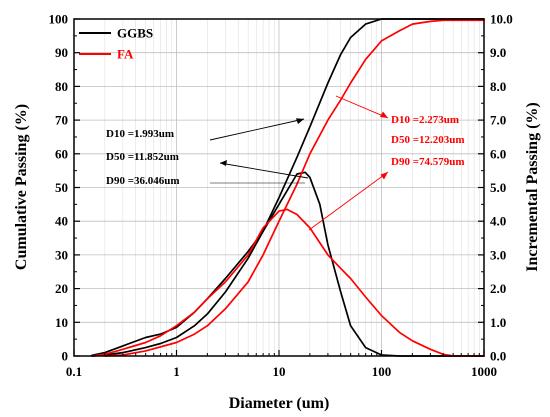 The height and width of the screenshot is (417, 550). I want to click on x-tick-label: 100, so click(382, 371).